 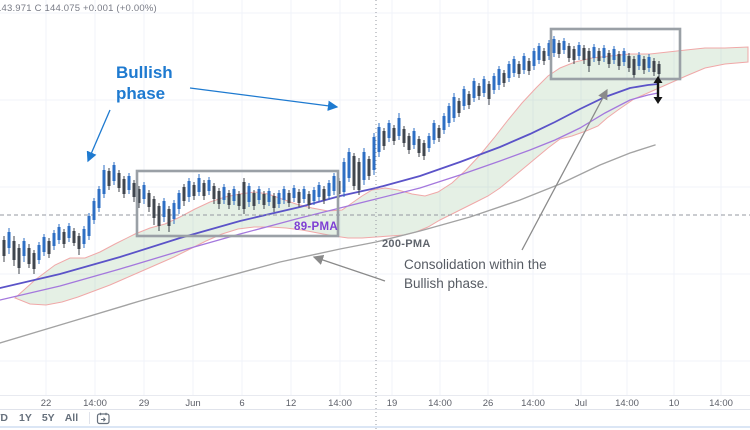 I want to click on bullish-phase-label: Bullish phase, so click(x=144, y=83).